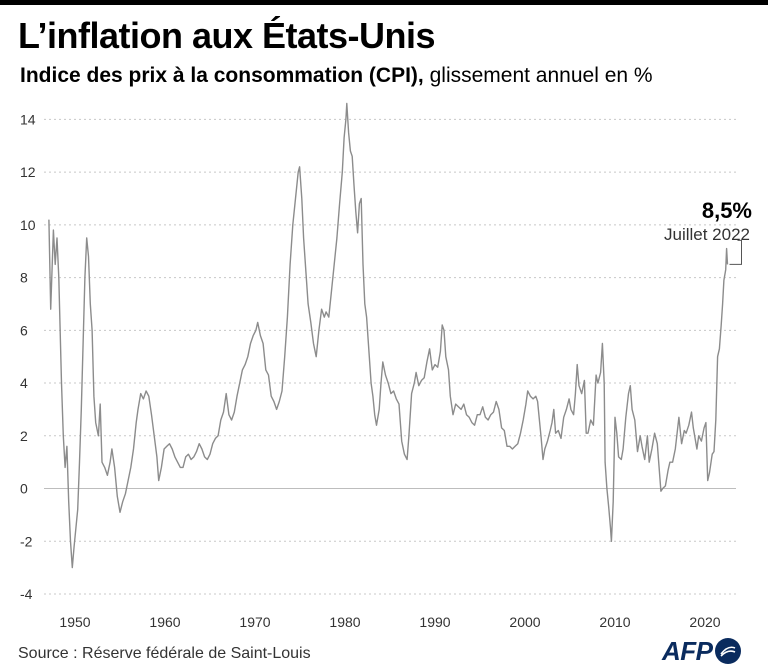  I want to click on subtitle-bold: Indice des prix à la consommation (CPI),, so click(222, 75).